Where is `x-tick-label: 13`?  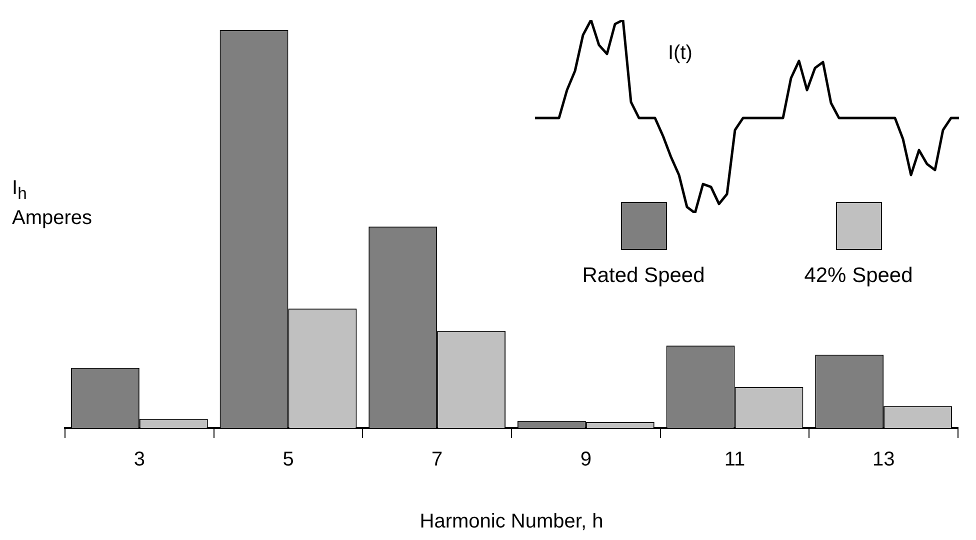 x-tick-label: 13 is located at coordinates (883, 459).